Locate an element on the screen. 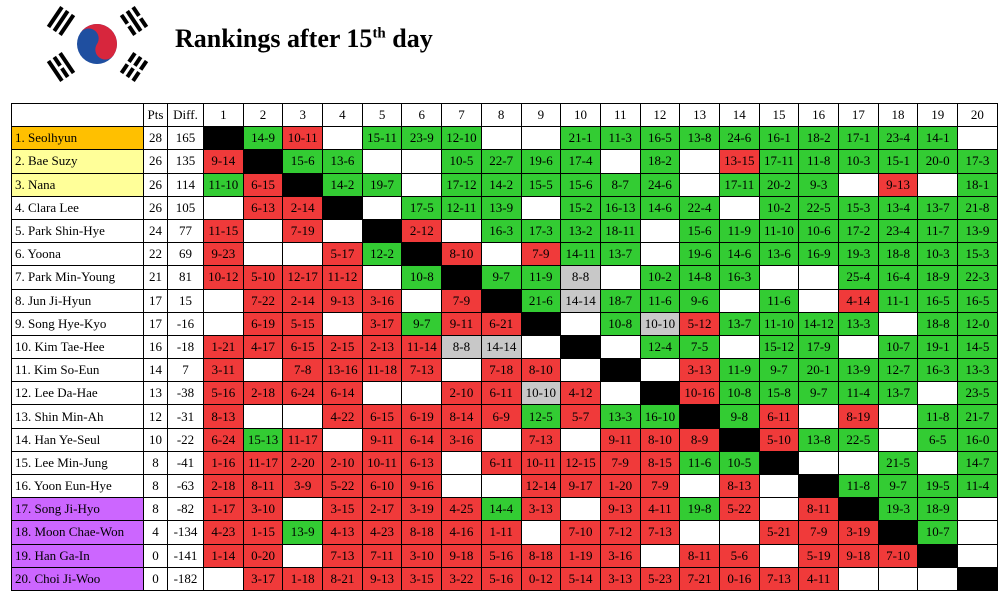  result-cell: 7-21 is located at coordinates (699, 578).